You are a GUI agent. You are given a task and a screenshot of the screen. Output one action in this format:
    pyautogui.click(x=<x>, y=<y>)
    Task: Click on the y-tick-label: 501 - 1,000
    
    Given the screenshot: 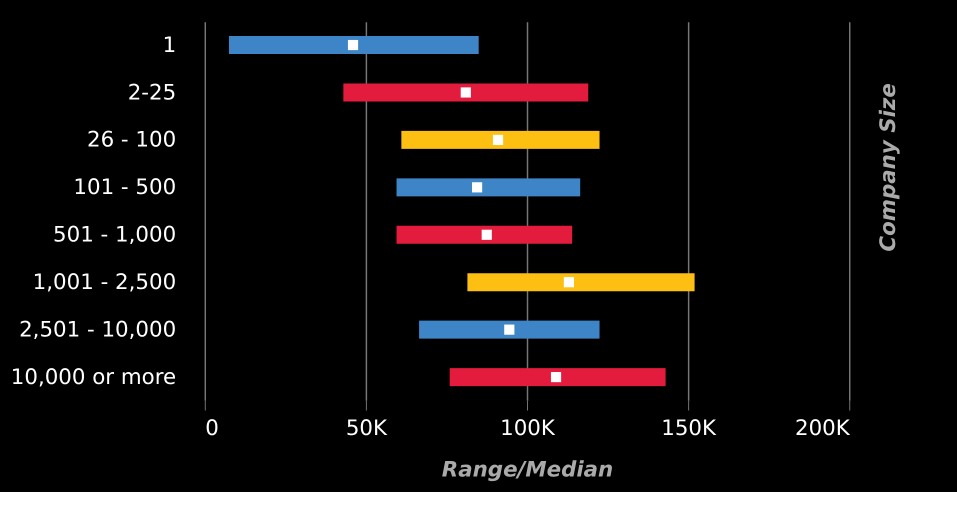 What is the action you would take?
    pyautogui.click(x=114, y=235)
    